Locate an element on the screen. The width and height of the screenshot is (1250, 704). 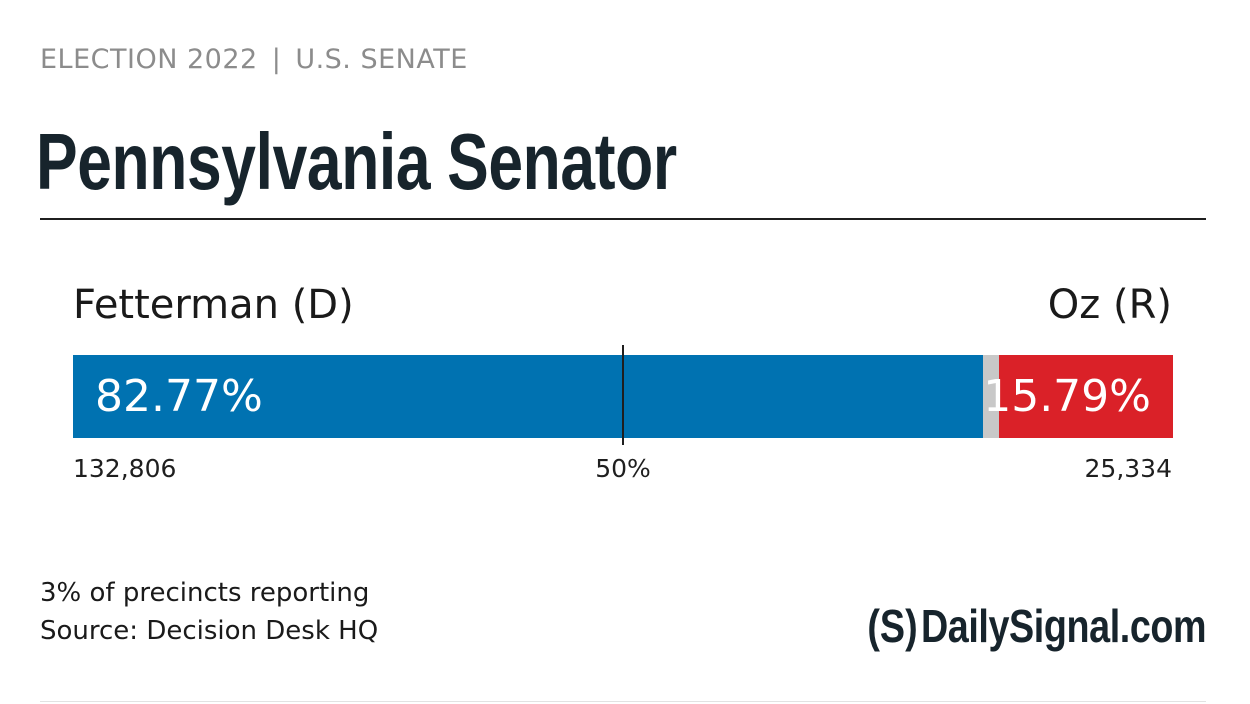
bottom-divider is located at coordinates (623, 701).